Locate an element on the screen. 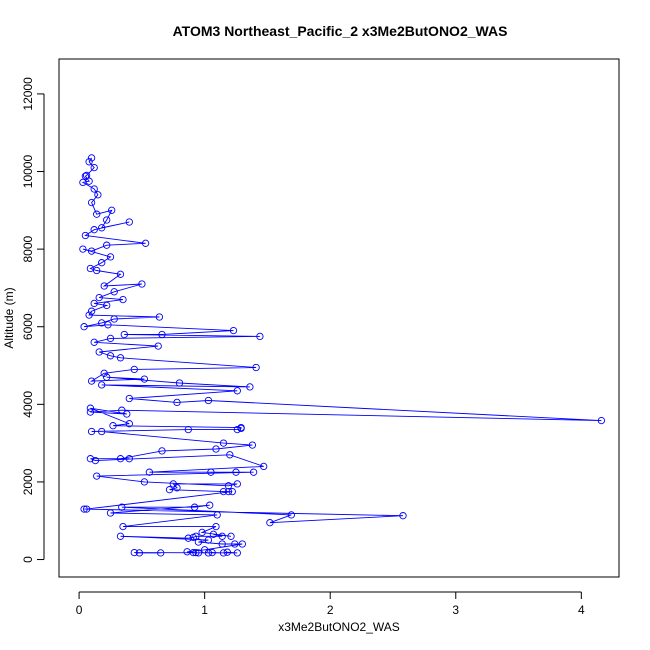  x-tick-label: 2 is located at coordinates (330, 610).